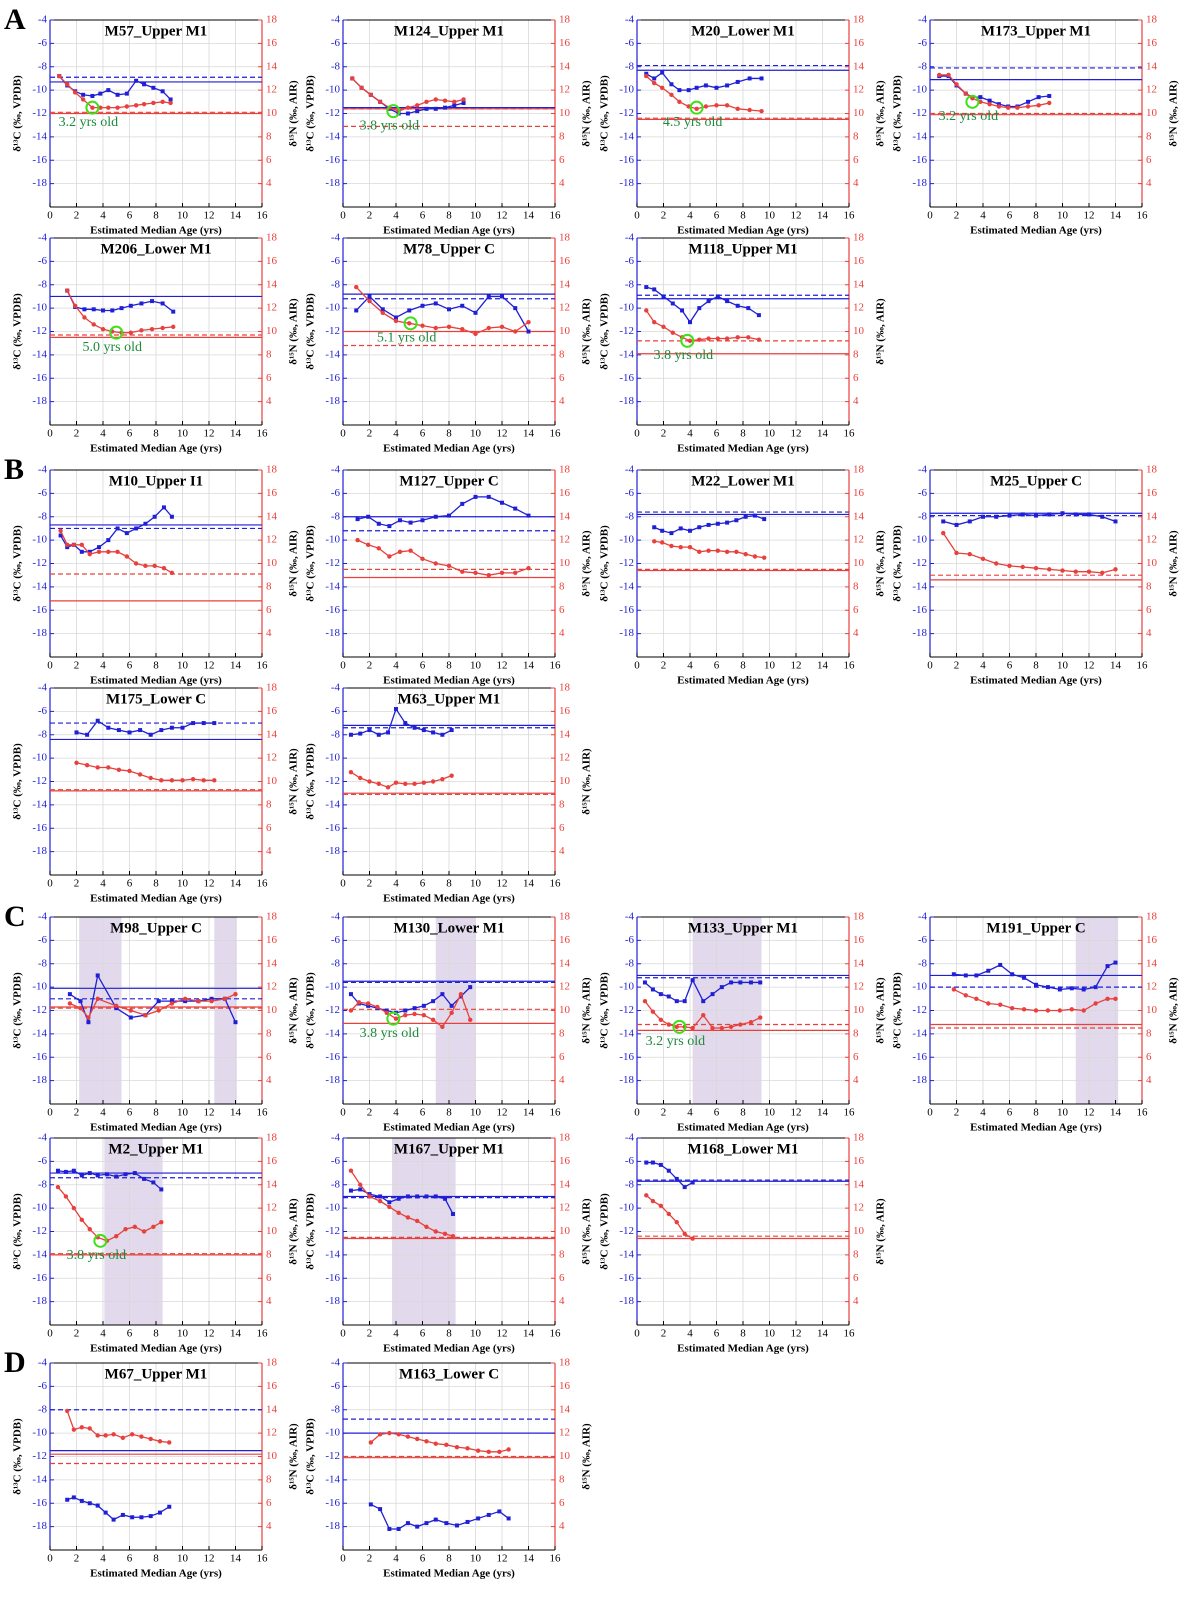 The height and width of the screenshot is (1599, 1200). What do you see at coordinates (39, 401) in the screenshot?
I see `y-tick-label: -18` at bounding box center [39, 401].